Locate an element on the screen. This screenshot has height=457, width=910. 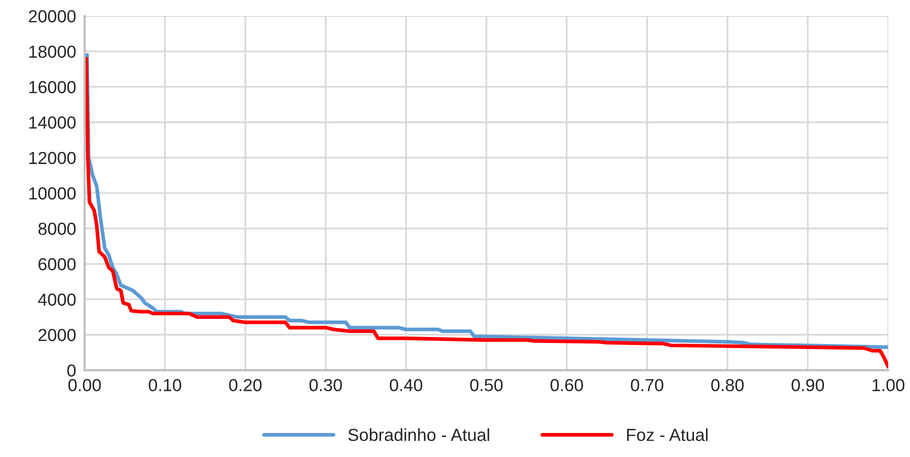
x-tick-label: 0.30 is located at coordinates (325, 385).